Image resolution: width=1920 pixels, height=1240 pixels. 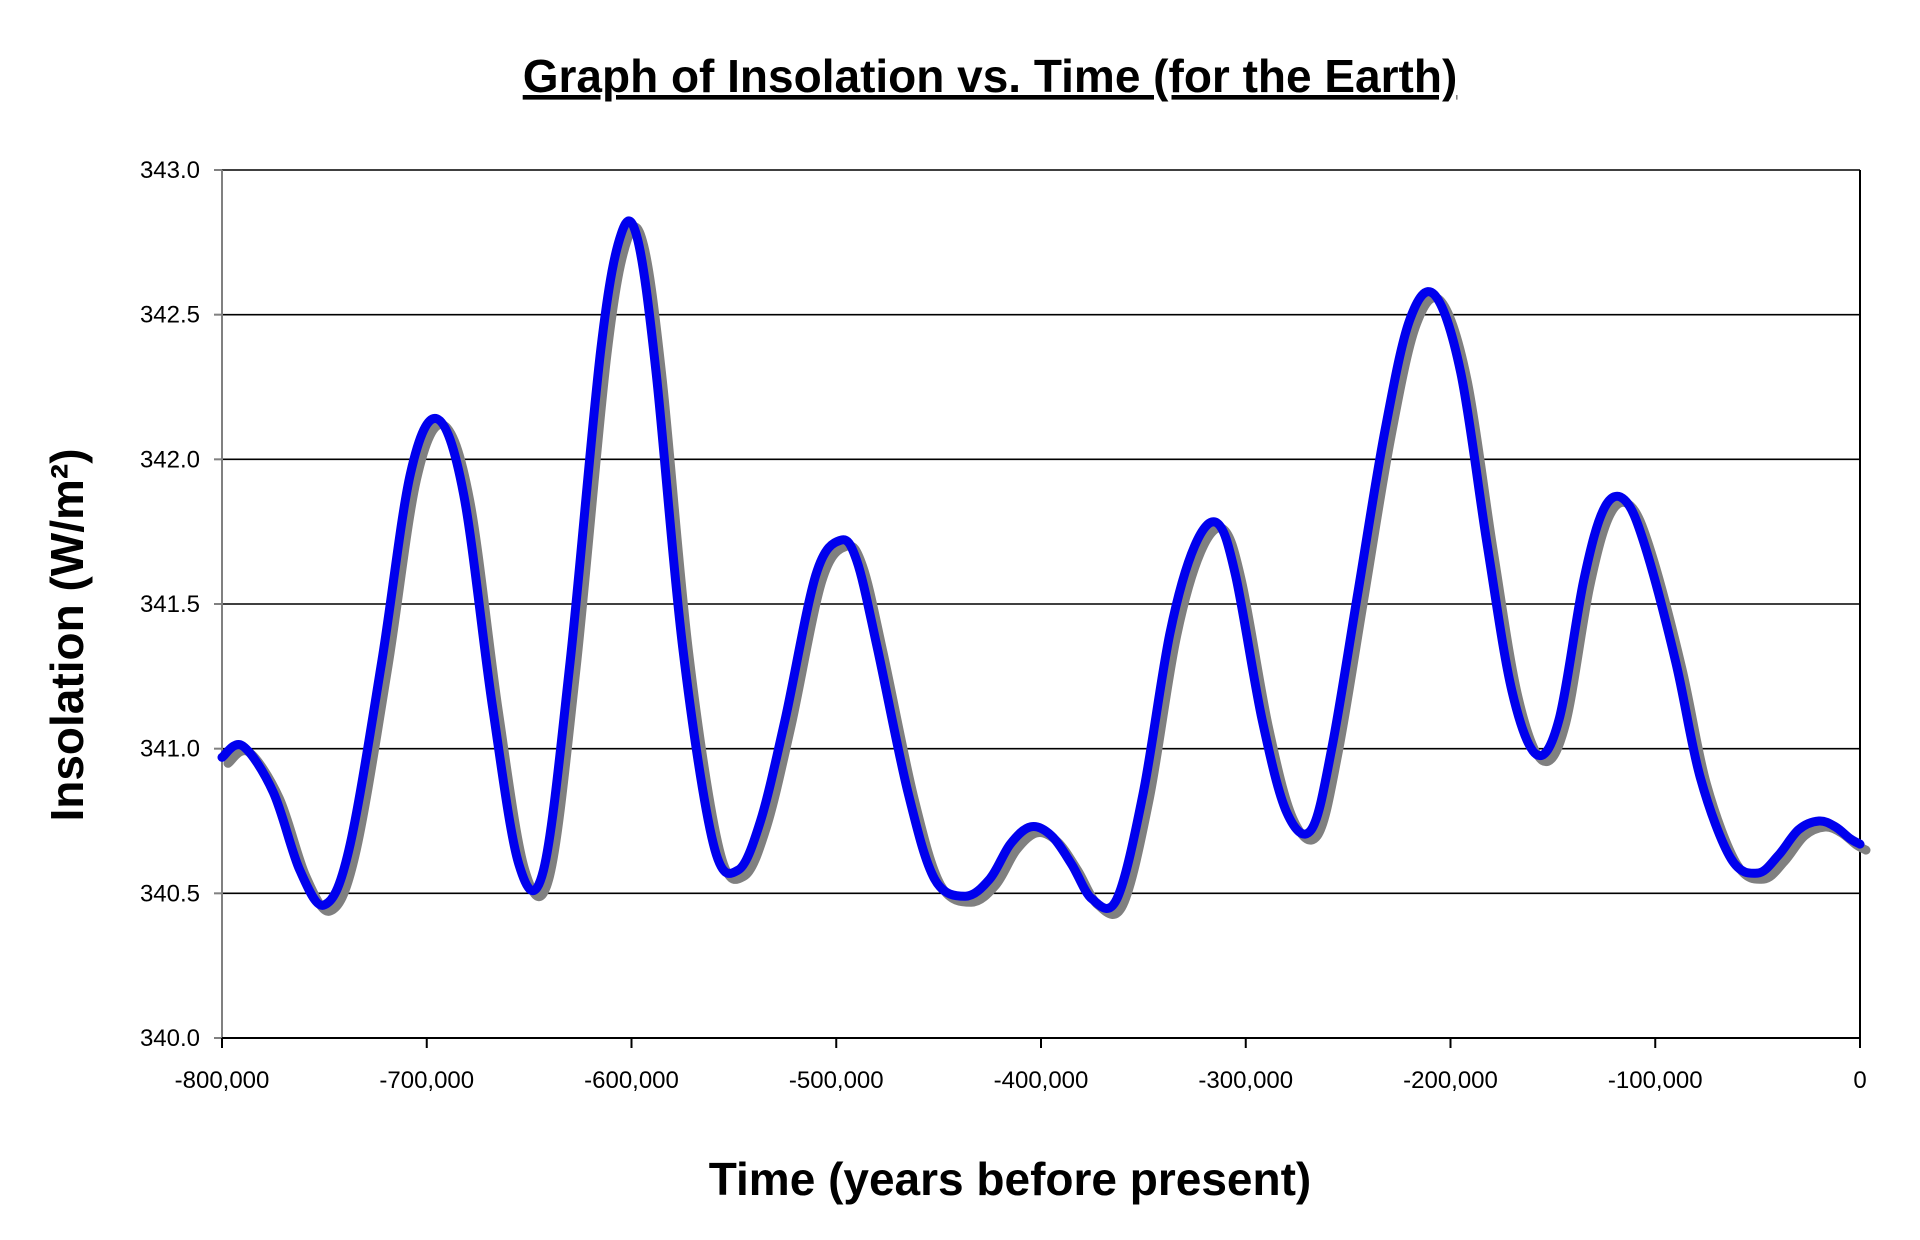 What do you see at coordinates (170, 315) in the screenshot?
I see `y-tick-label: 342.5` at bounding box center [170, 315].